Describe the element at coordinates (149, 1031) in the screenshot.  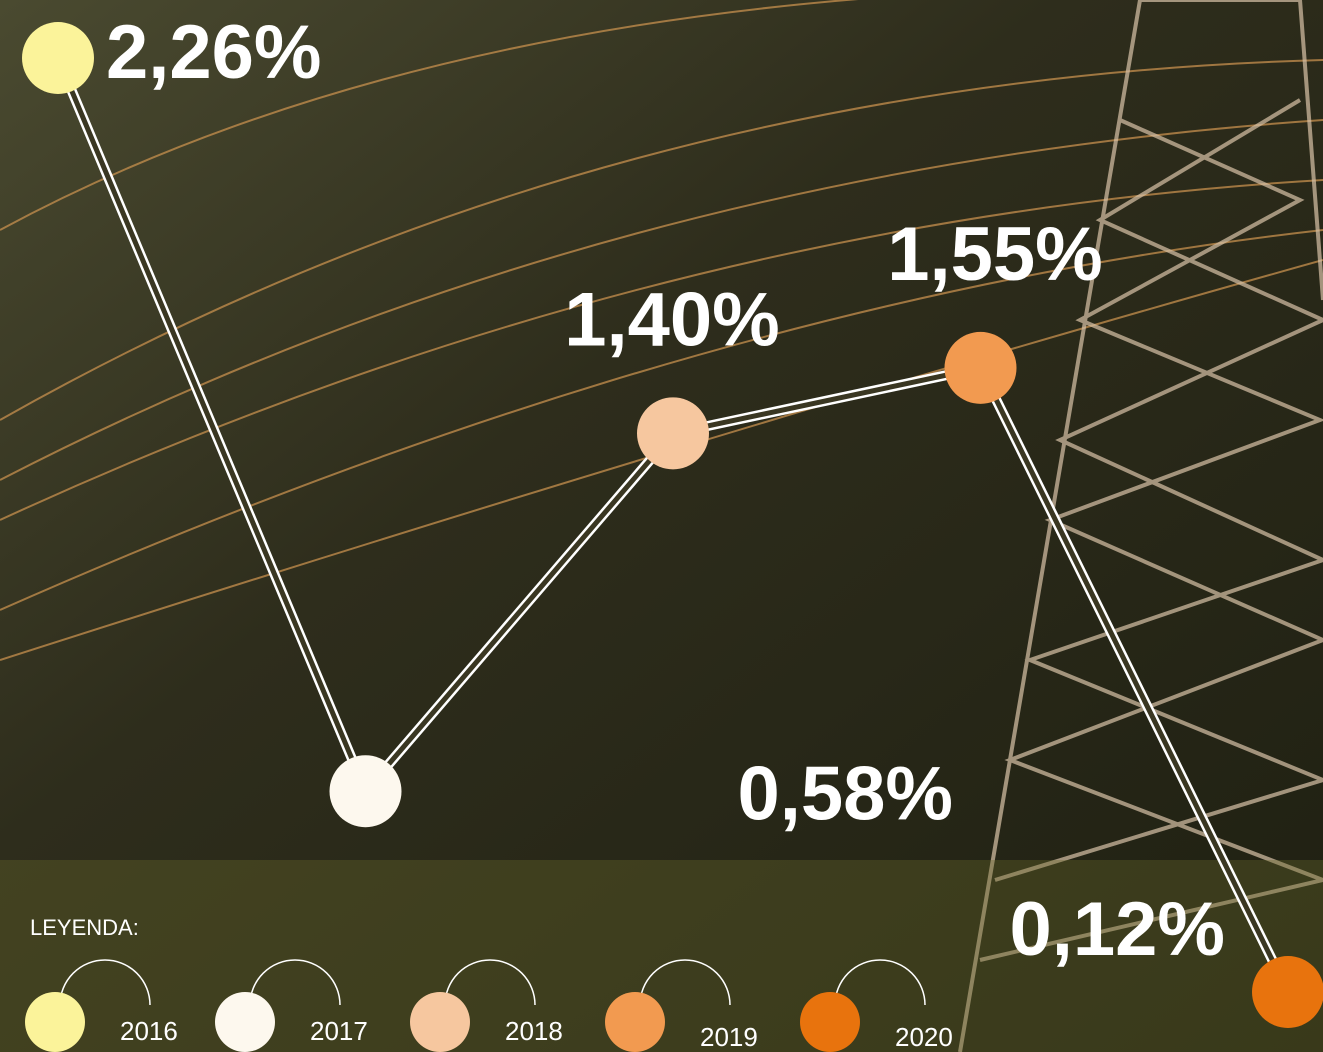
I see `legend-label: 2016` at that location.